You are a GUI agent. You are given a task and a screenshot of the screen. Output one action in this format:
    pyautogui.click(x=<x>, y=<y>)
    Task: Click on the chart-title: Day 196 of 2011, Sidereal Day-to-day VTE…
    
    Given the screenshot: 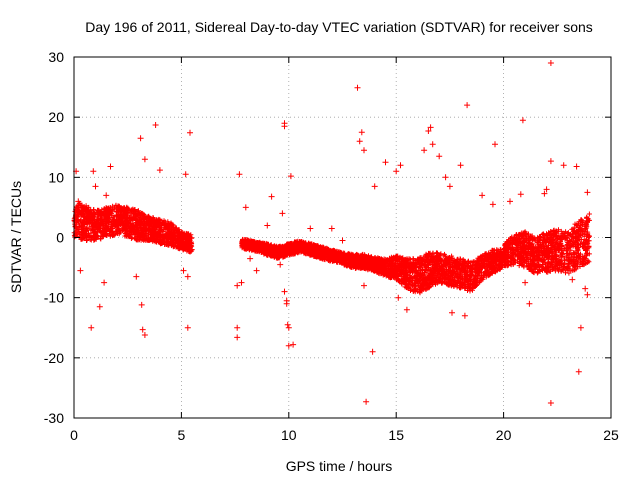 What is the action you would take?
    pyautogui.click(x=339, y=27)
    